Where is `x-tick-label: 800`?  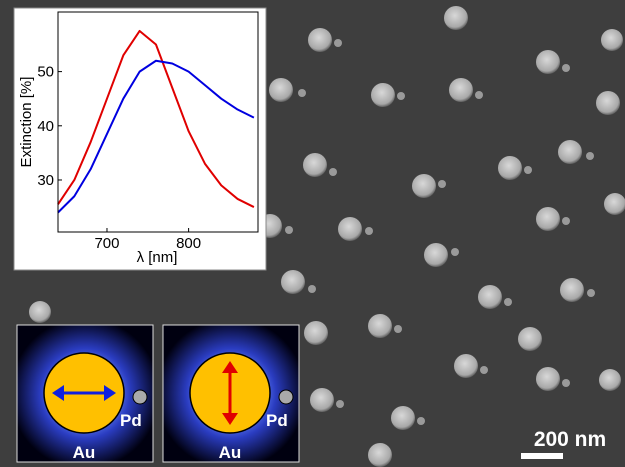 x-tick-label: 800 is located at coordinates (188, 243).